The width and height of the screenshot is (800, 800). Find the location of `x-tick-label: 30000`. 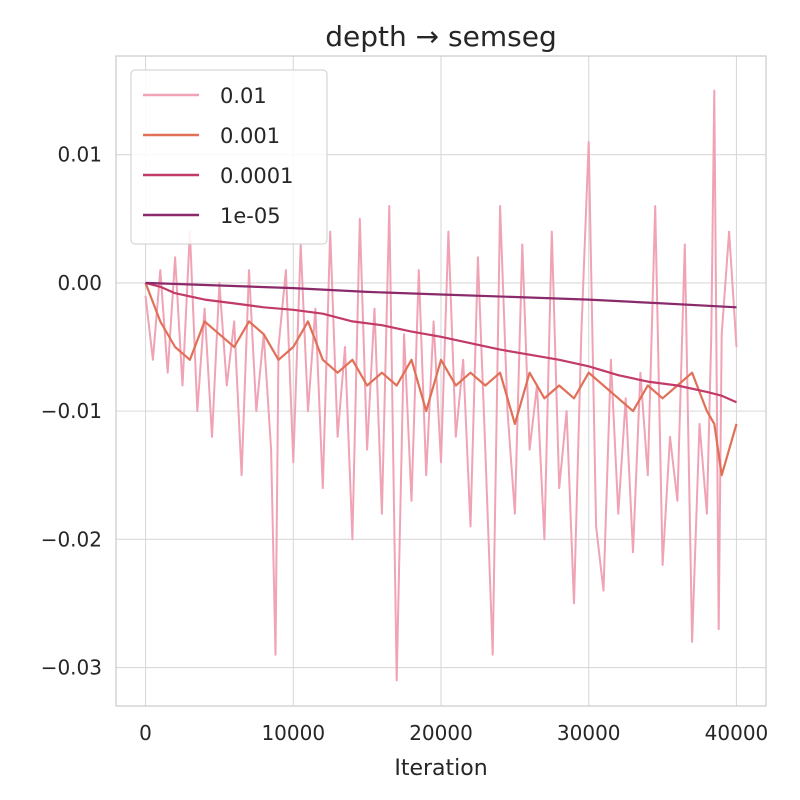

x-tick-label: 30000 is located at coordinates (589, 733).